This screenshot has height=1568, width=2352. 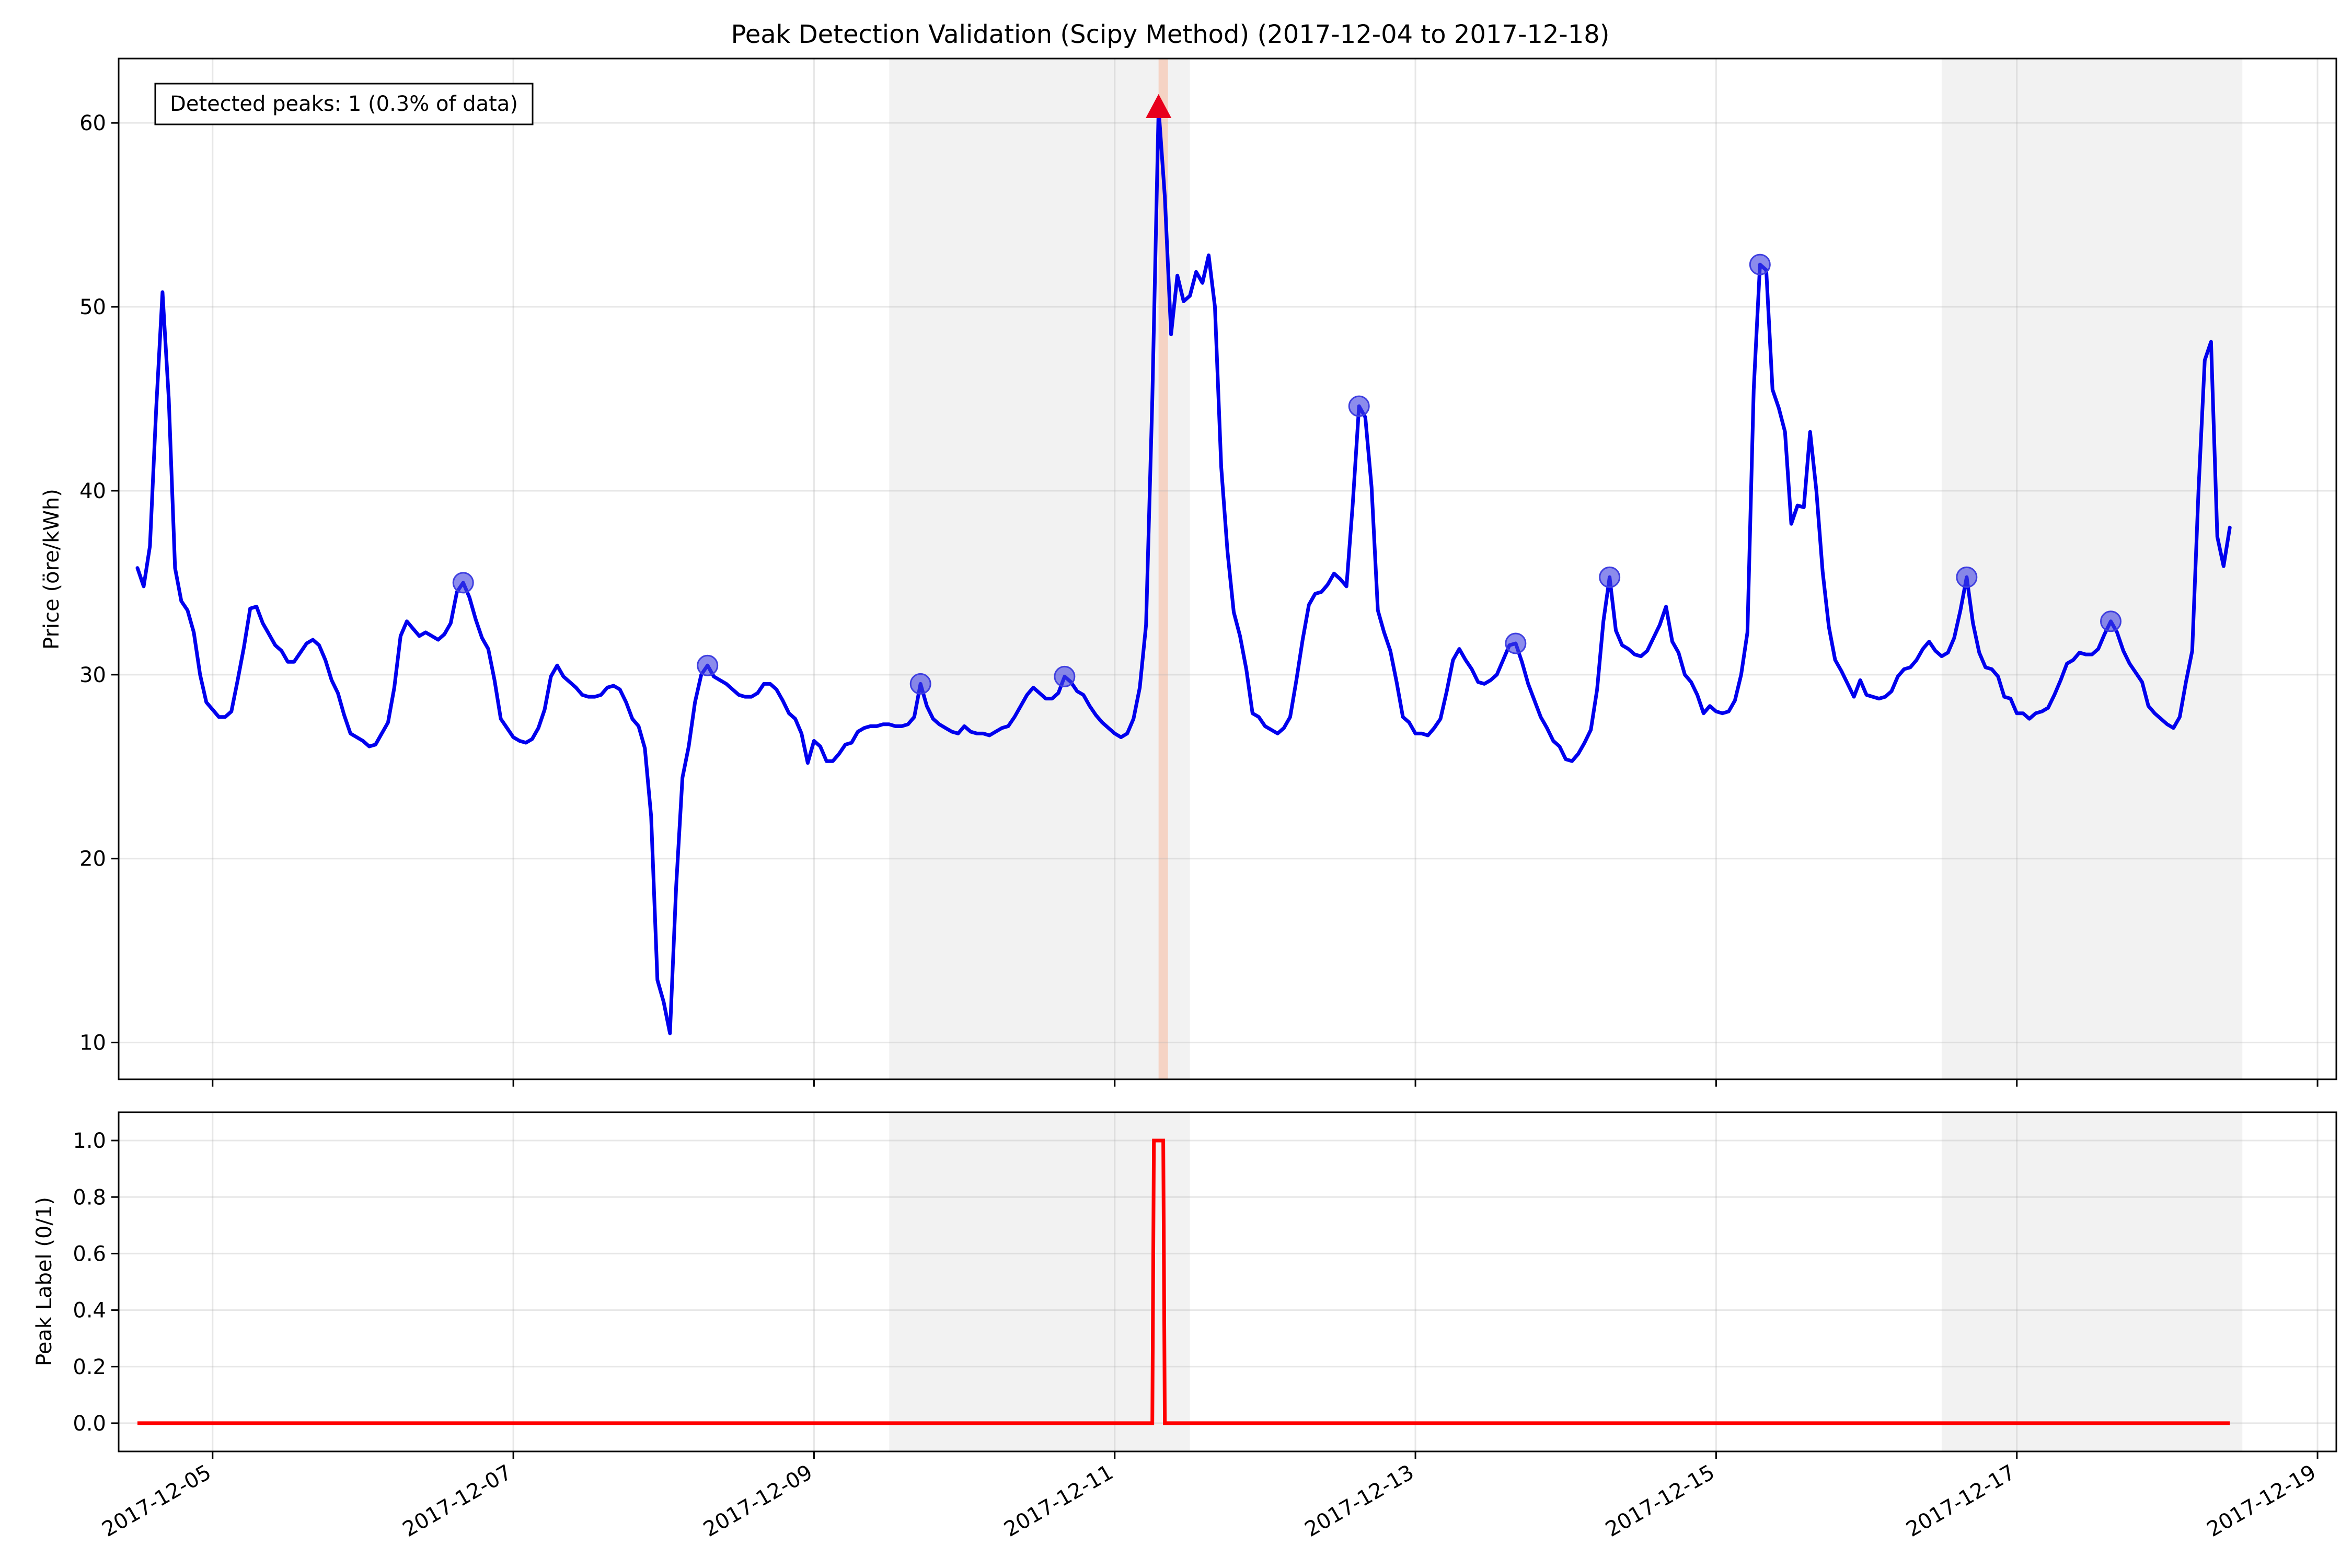 I want to click on y-tick-label-bottom-3: 0.6, so click(x=89, y=1254).